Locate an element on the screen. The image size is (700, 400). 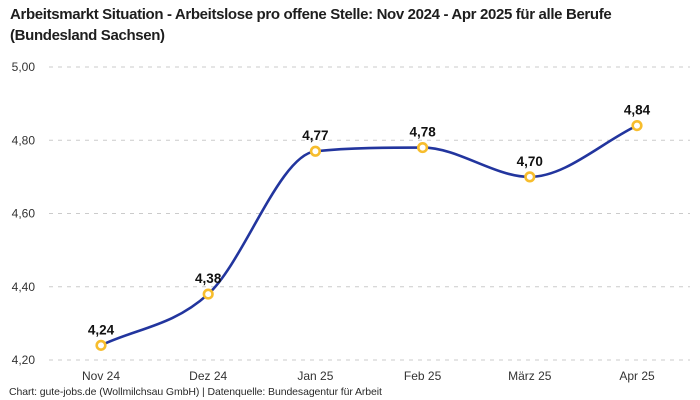
x-tick-label: Apr 25 is located at coordinates (637, 376).